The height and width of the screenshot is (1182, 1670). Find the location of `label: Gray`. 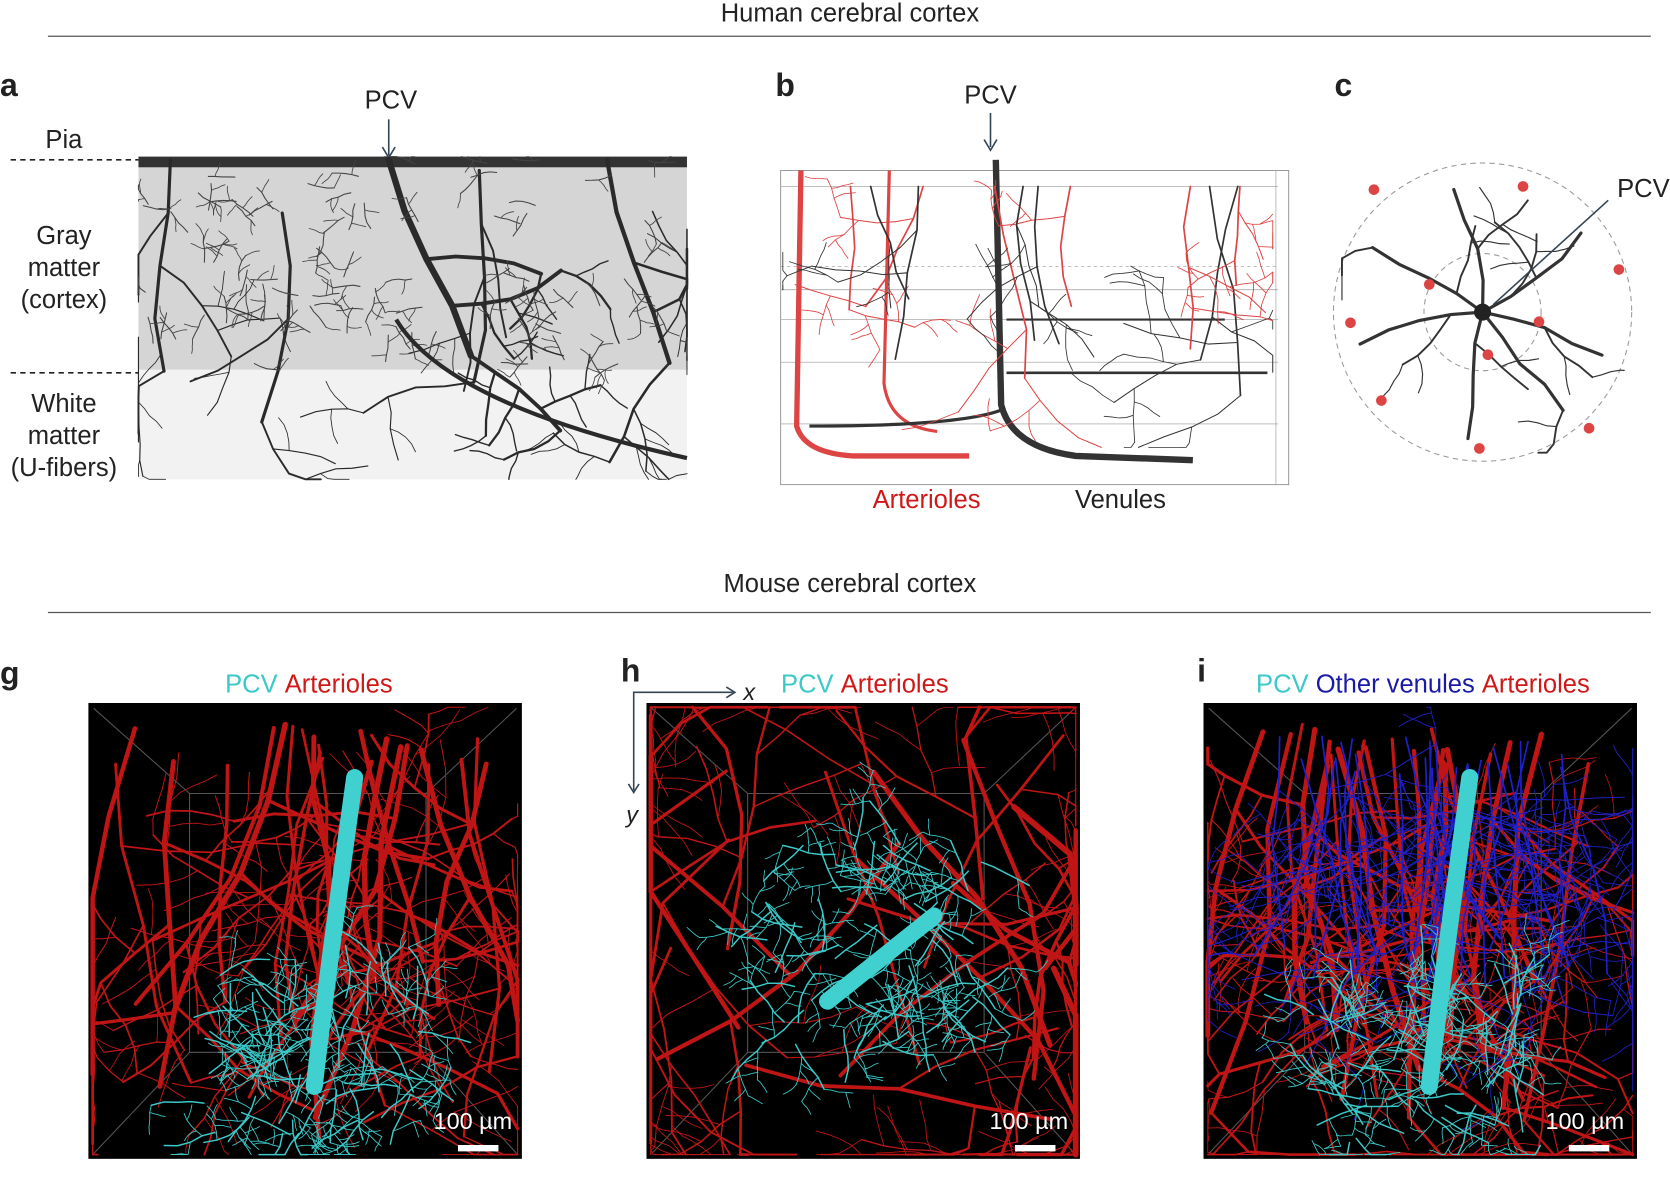

label: Gray is located at coordinates (64, 236).